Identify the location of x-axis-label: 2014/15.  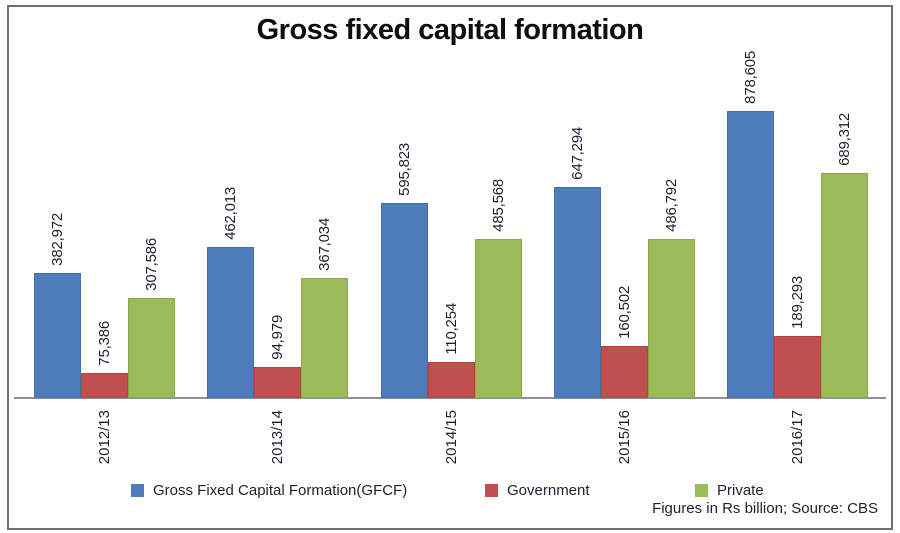
(451, 437).